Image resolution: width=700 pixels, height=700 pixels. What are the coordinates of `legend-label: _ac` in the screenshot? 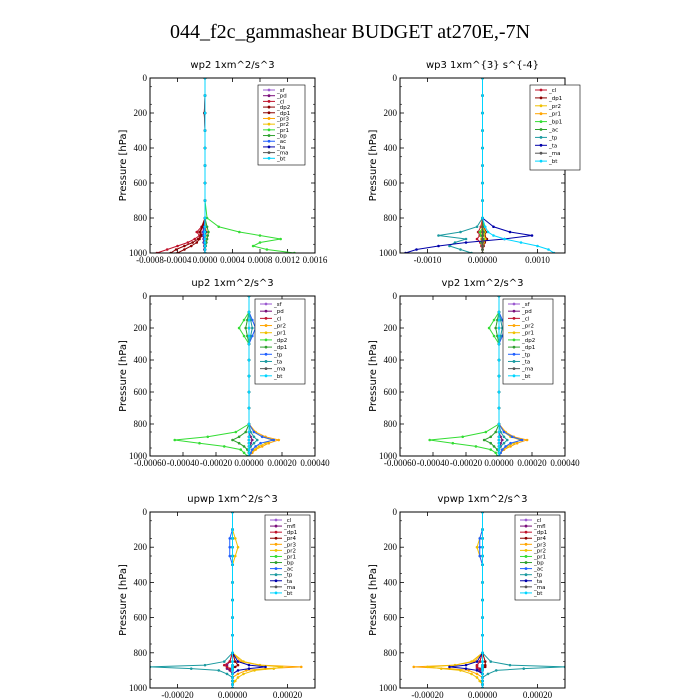 It's located at (281, 142).